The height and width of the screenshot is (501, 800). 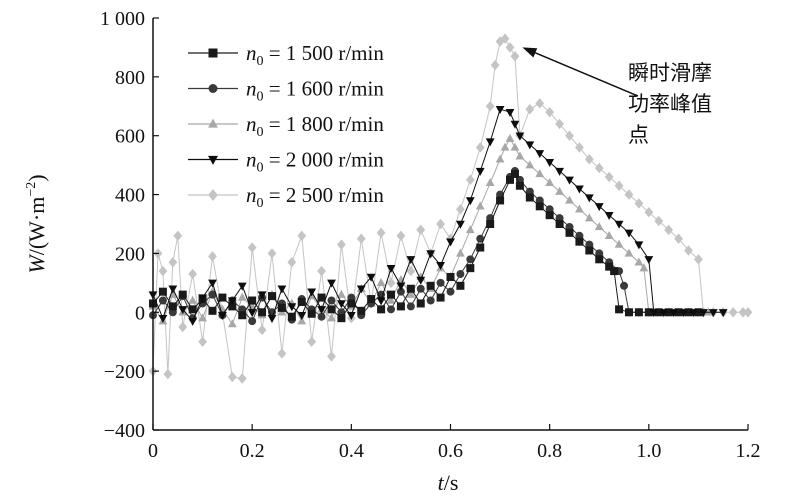 I want to click on legend-entry: n0 = 1 800 r/min, so click(x=315, y=126).